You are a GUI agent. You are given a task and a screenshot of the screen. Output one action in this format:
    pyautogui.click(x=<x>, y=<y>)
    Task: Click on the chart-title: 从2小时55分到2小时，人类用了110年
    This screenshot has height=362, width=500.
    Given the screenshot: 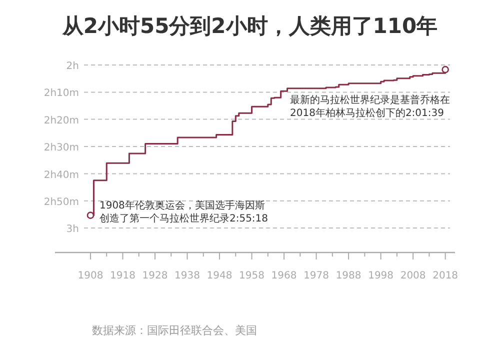 What is the action you would take?
    pyautogui.click(x=249, y=26)
    